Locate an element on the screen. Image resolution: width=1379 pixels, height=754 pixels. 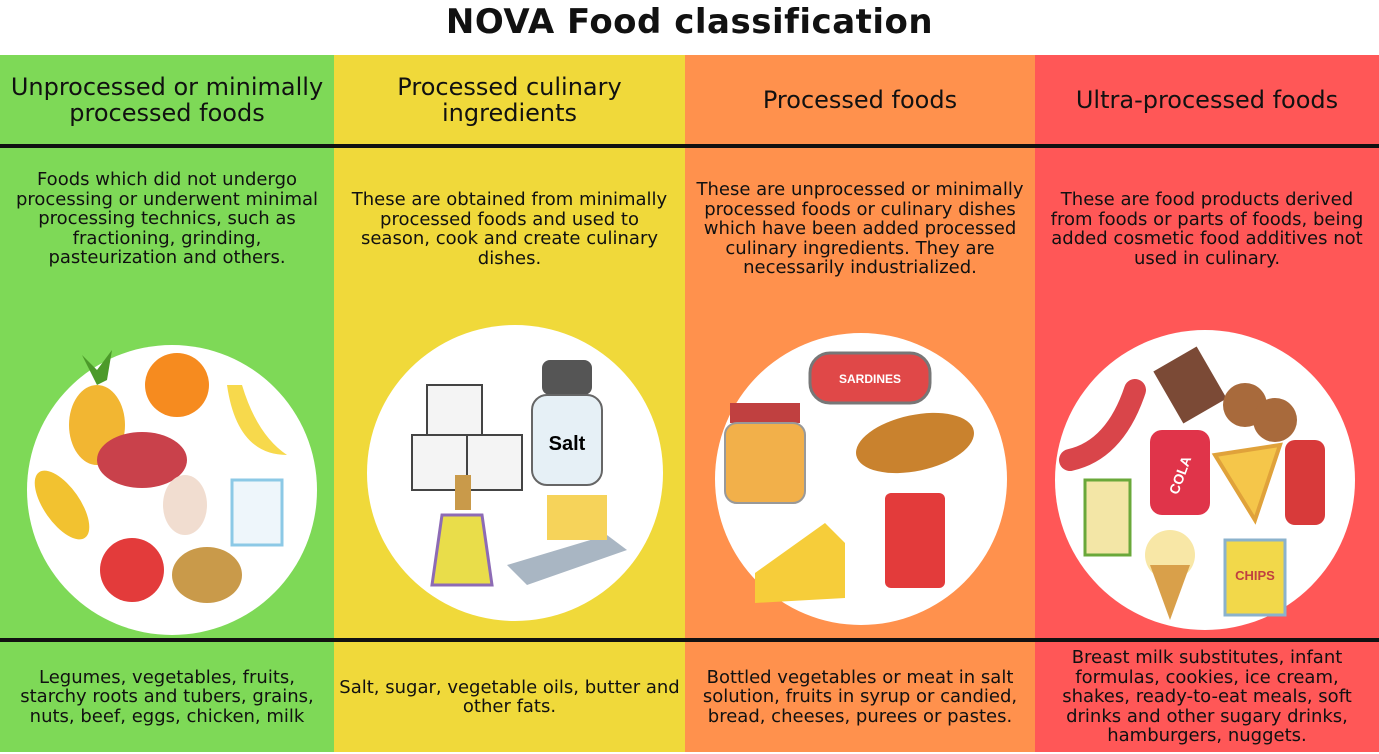
salt-shaker-icon: Salt is located at coordinates (567, 423).